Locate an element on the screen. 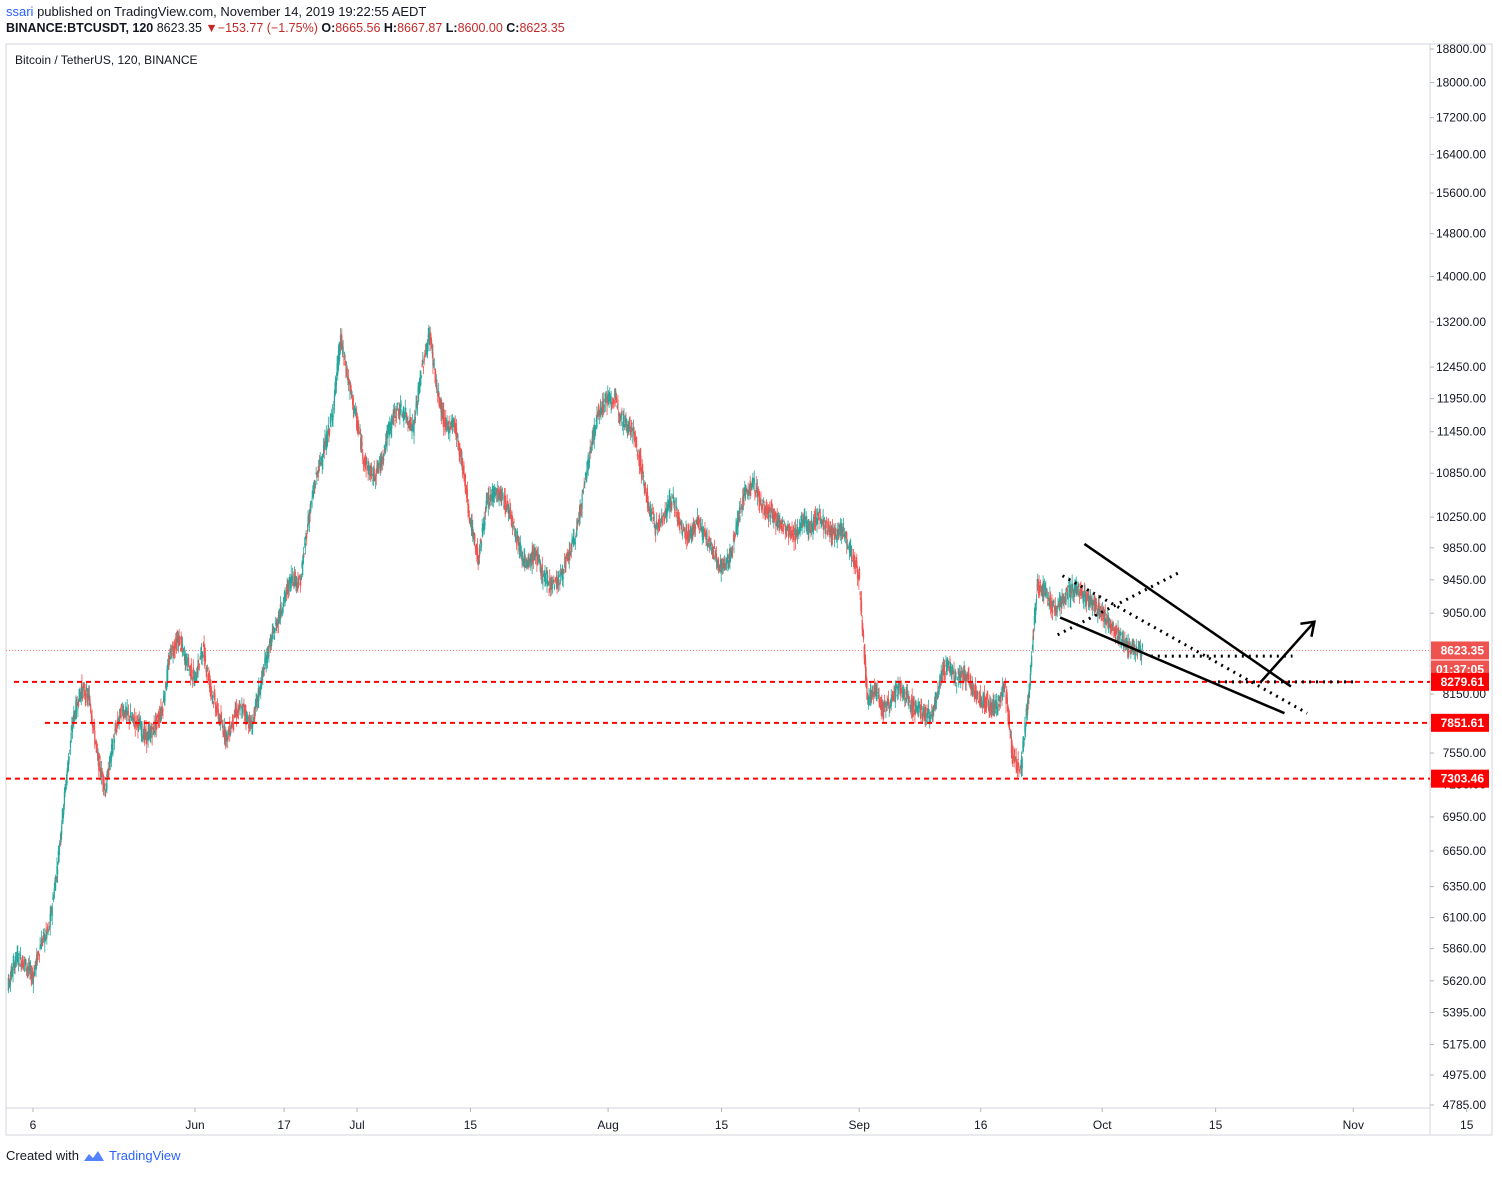 The width and height of the screenshot is (1502, 1179). close-value: 8623.35 is located at coordinates (542, 28).